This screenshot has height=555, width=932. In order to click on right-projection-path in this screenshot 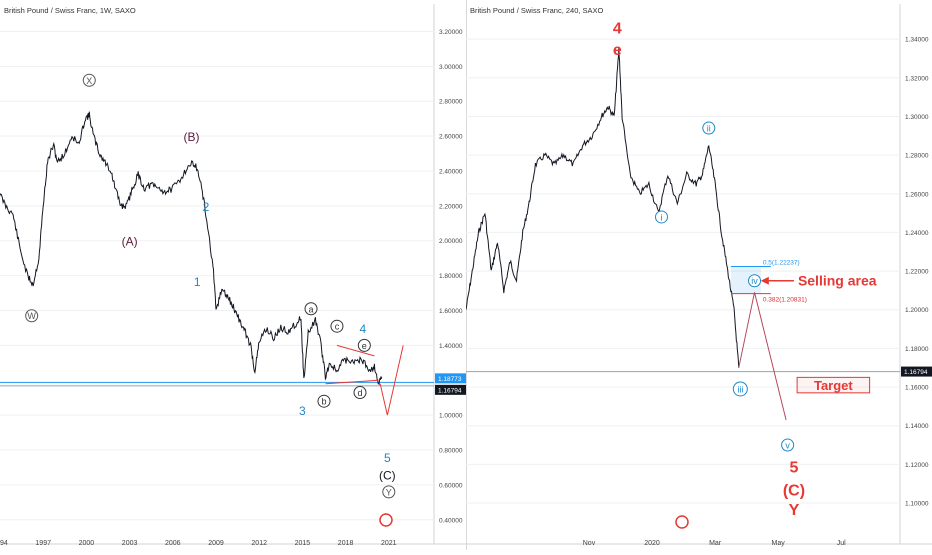, I will do `click(762, 356)`.